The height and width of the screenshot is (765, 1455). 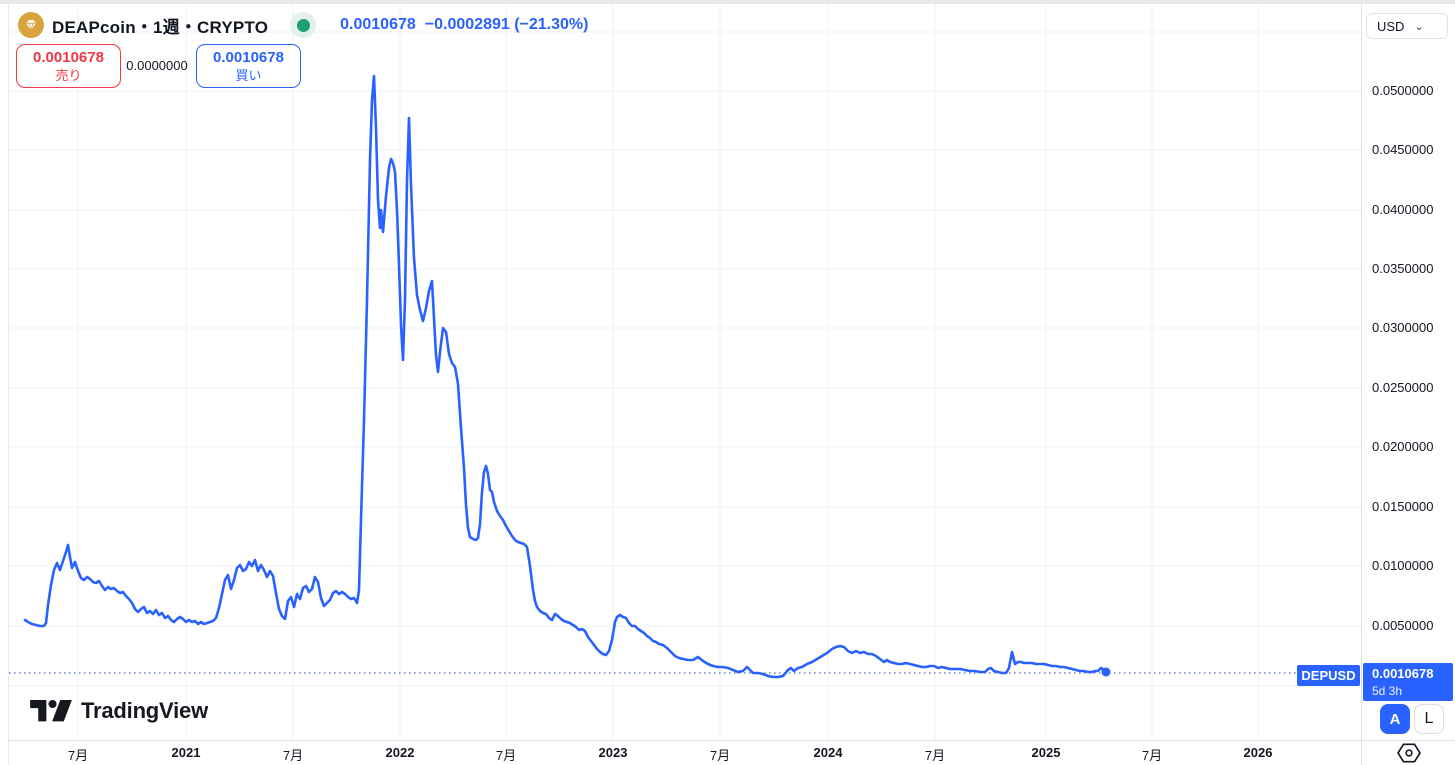 What do you see at coordinates (1395, 719) in the screenshot?
I see `auto-scale-button: A` at bounding box center [1395, 719].